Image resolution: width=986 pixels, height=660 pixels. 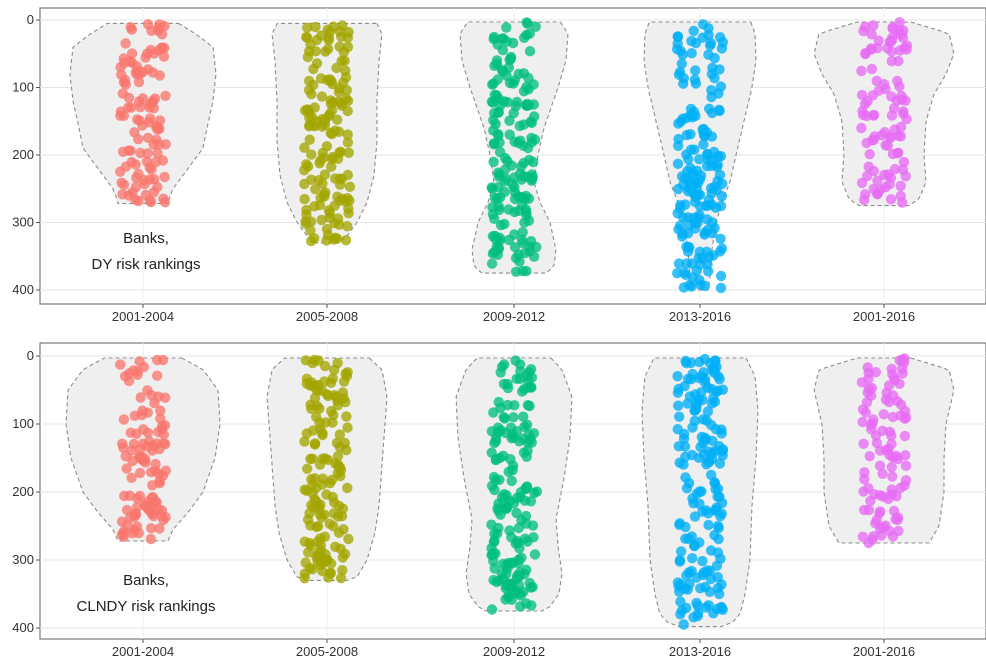 I want to click on x-tick-label: 2005-2008, so click(x=327, y=651).